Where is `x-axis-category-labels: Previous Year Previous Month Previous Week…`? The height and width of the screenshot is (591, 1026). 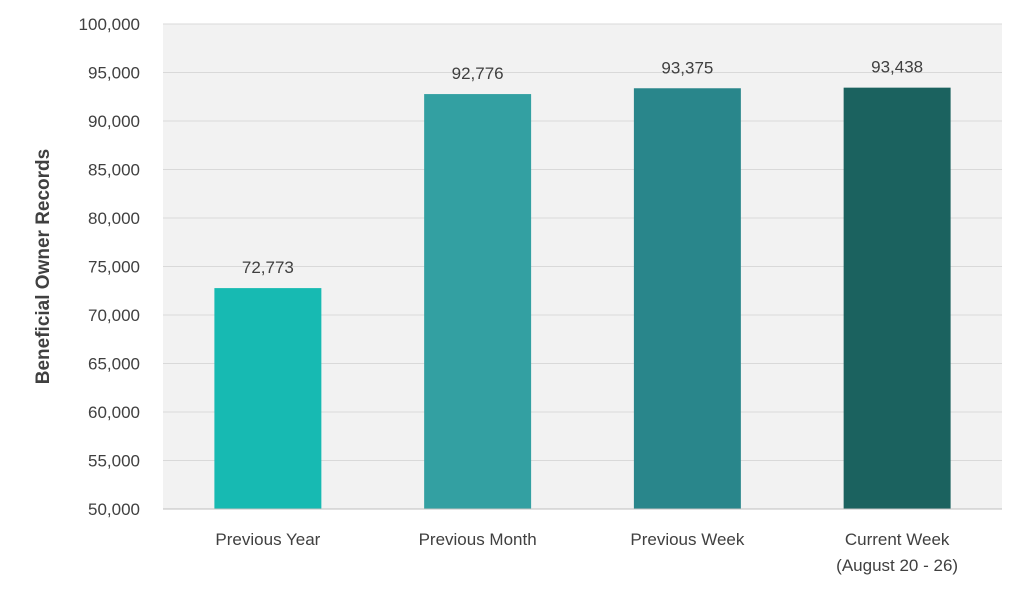
x-axis-category-labels: Previous Year Previous Month Previous Week… is located at coordinates (586, 552).